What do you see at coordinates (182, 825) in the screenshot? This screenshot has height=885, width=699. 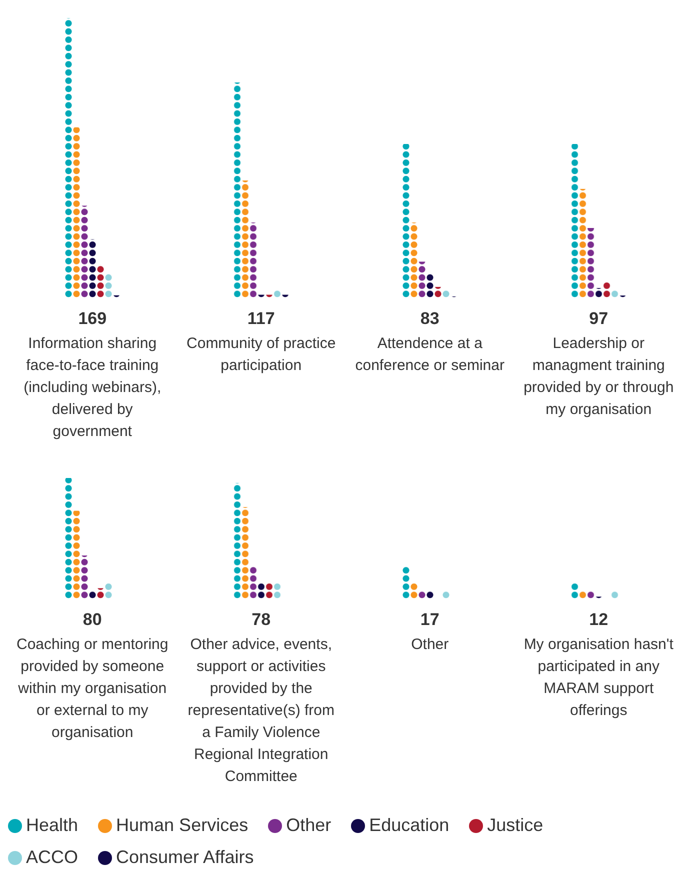 I see `legend-label: Human Services` at bounding box center [182, 825].